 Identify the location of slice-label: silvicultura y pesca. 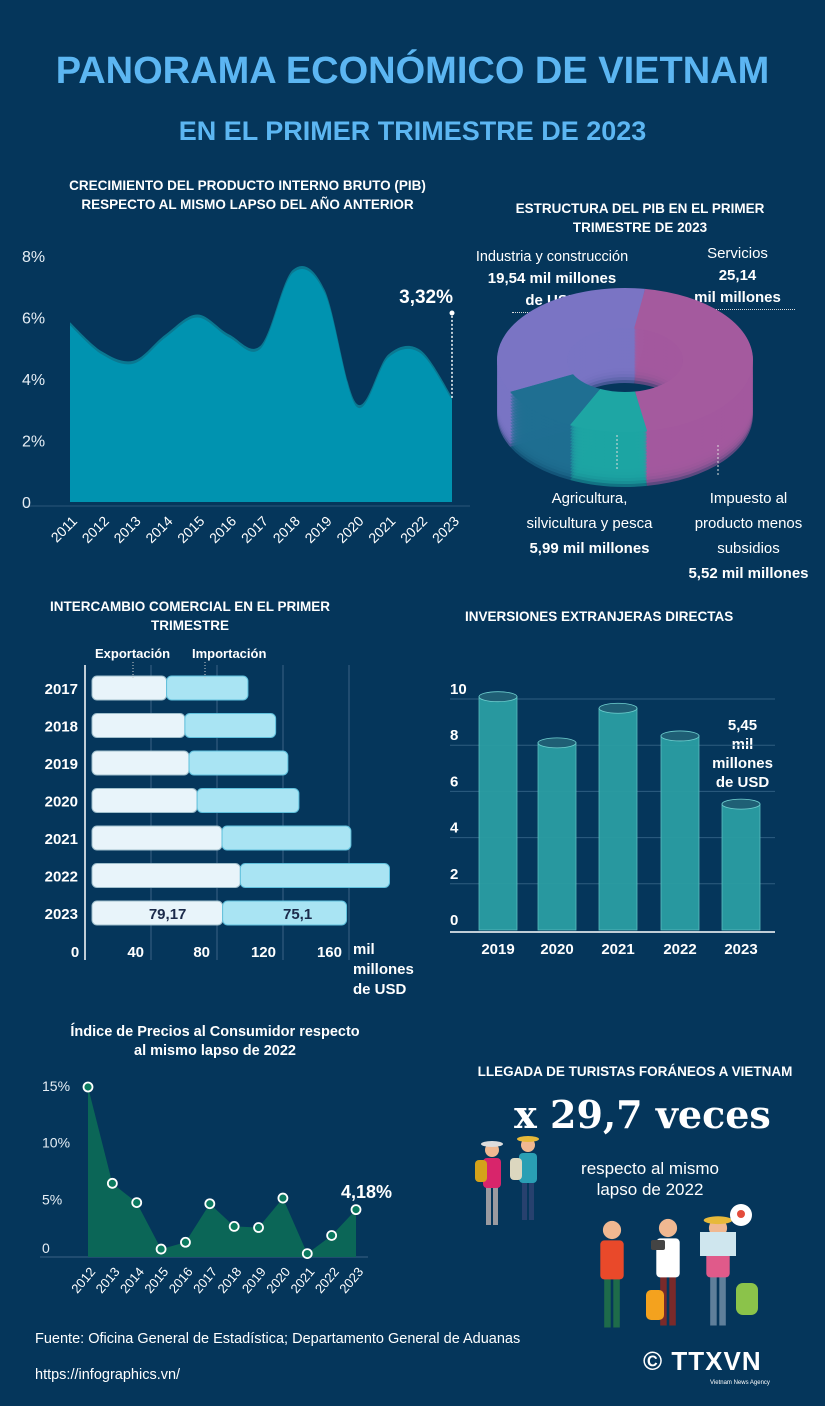
(589, 523).